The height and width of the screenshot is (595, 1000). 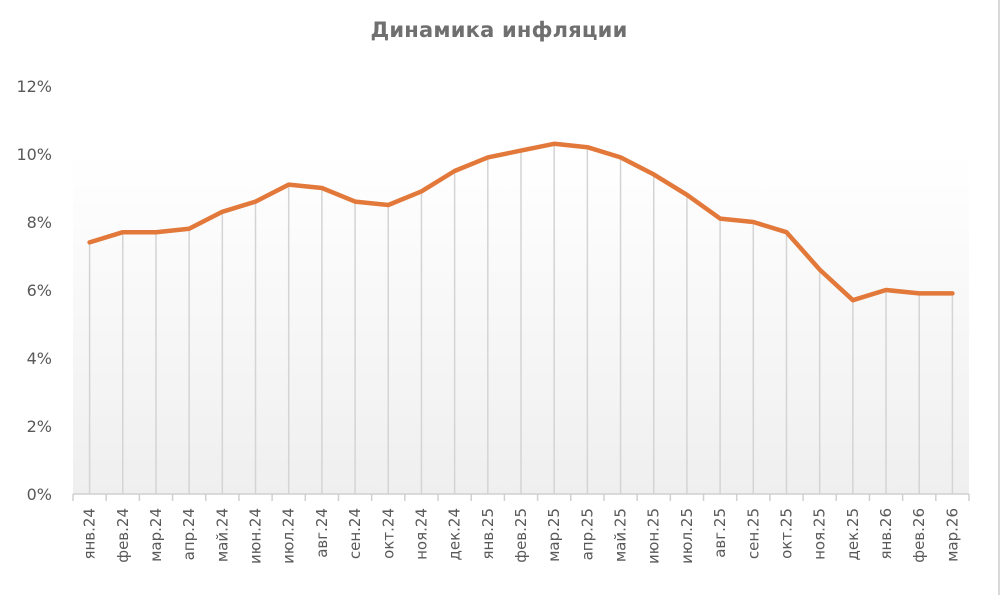 What do you see at coordinates (488, 534) in the screenshot?
I see `x-tick-label: янв.25` at bounding box center [488, 534].